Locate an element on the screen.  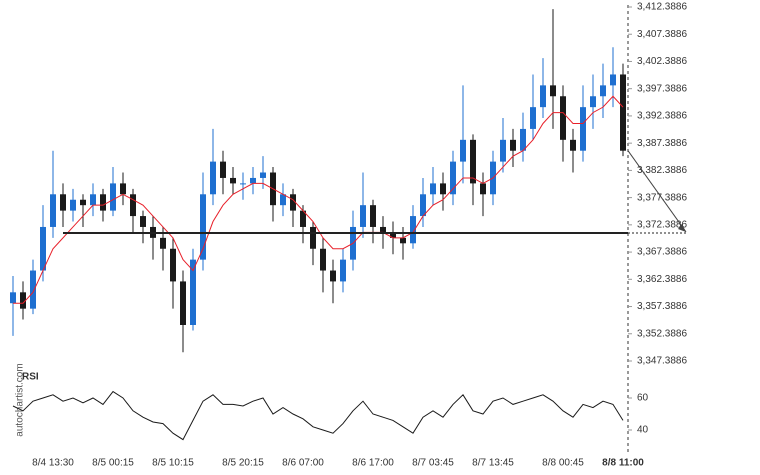
x-tick-label: 8/4 13:30 is located at coordinates (53, 463).